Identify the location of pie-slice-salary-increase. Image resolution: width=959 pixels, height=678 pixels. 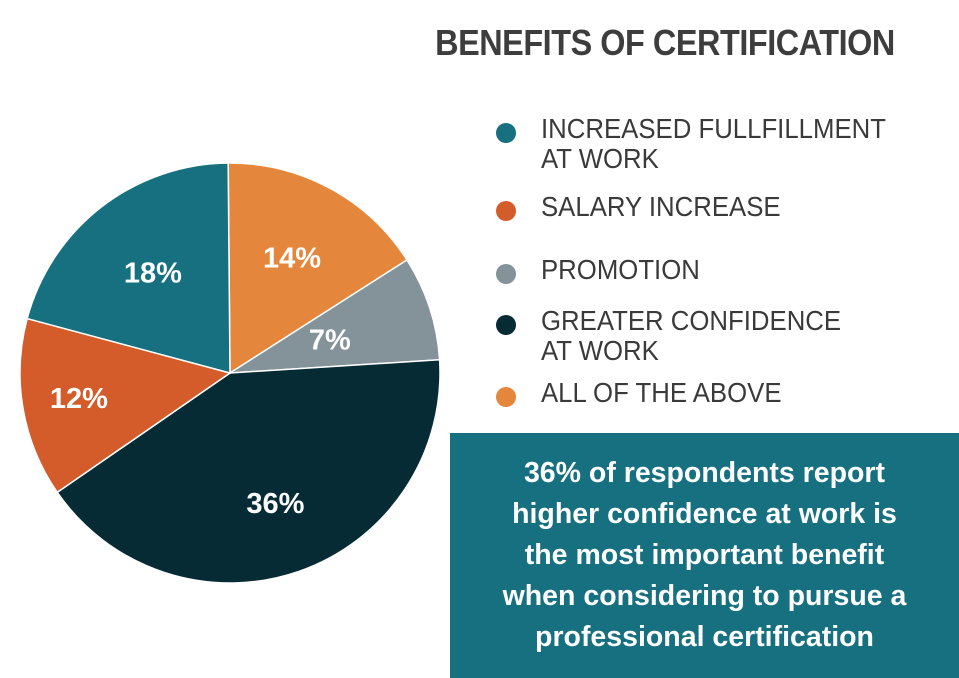
(125, 405).